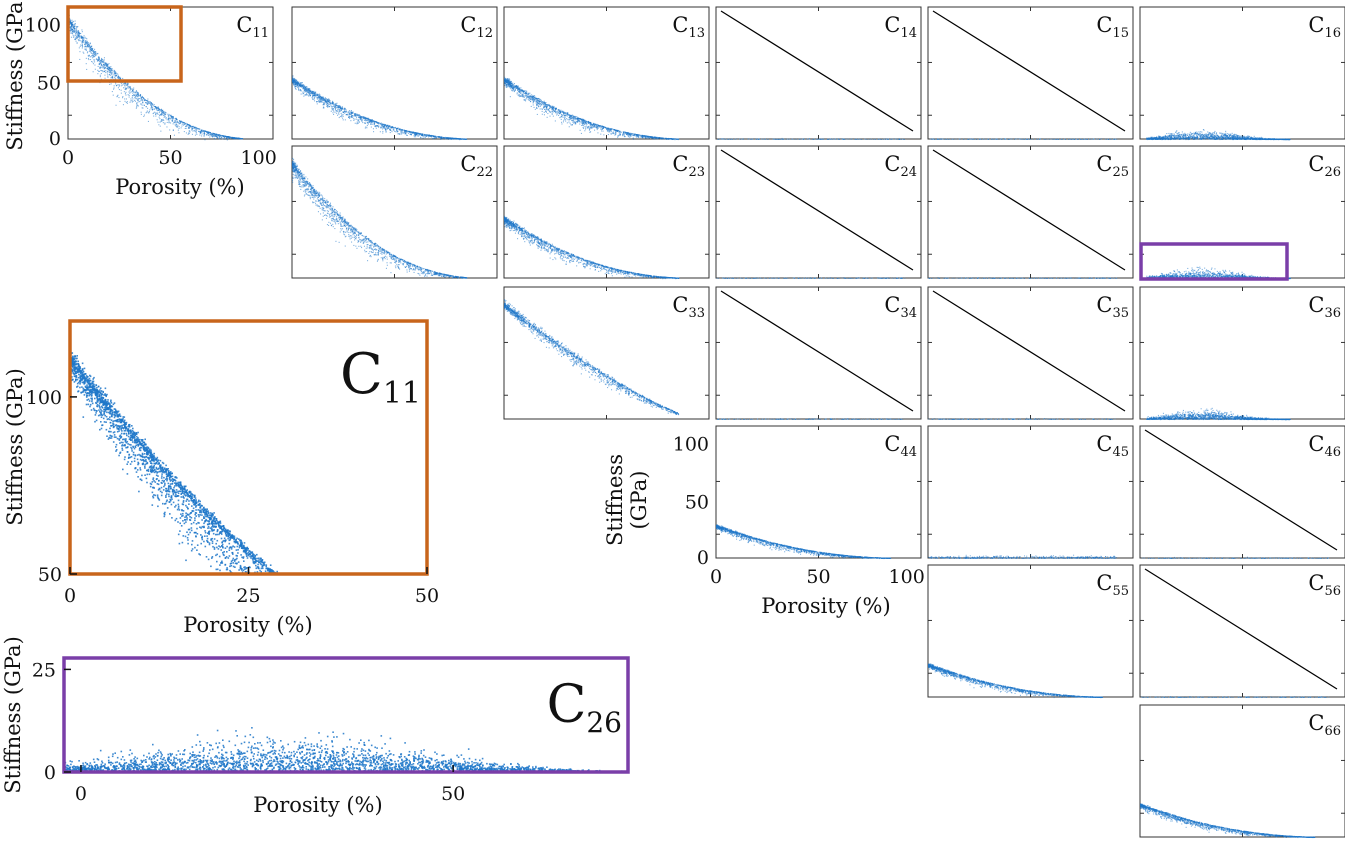 Image resolution: width=1345 pixels, height=842 pixels. I want to click on panel-c12: C12, so click(394, 73).